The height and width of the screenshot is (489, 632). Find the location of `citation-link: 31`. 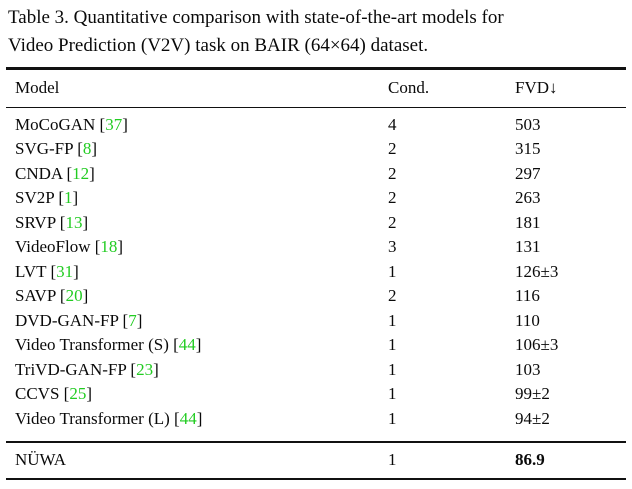

citation-link: 31 is located at coordinates (65, 271).